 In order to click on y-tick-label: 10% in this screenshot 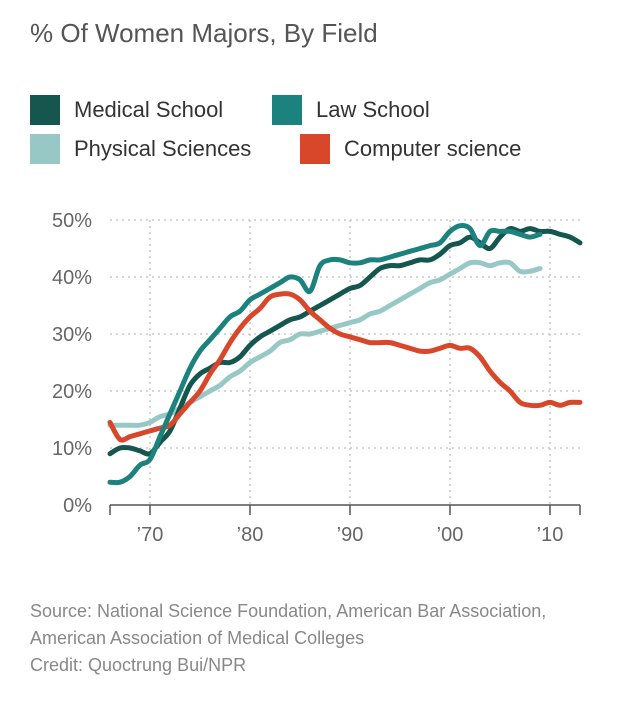, I will do `click(72, 449)`.